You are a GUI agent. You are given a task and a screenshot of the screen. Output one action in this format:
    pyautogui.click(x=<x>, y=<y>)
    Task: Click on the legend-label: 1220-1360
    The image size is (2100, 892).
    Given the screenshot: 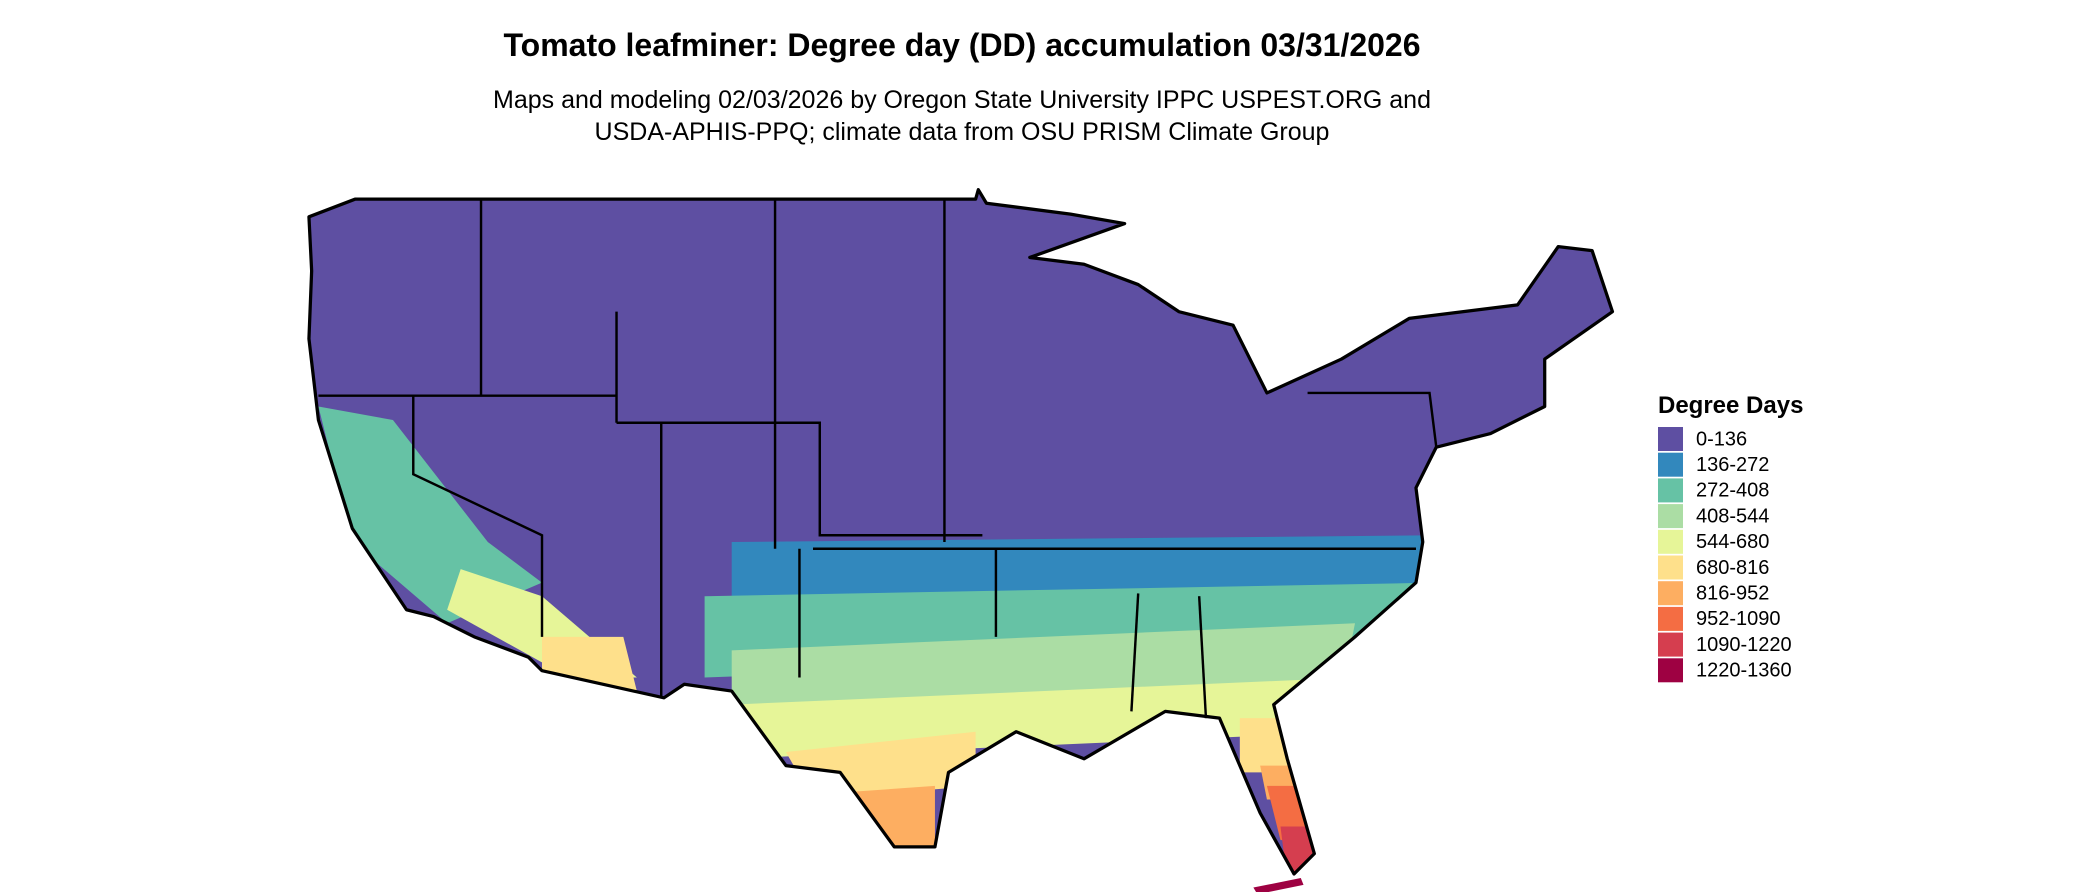 What is the action you would take?
    pyautogui.click(x=1744, y=671)
    